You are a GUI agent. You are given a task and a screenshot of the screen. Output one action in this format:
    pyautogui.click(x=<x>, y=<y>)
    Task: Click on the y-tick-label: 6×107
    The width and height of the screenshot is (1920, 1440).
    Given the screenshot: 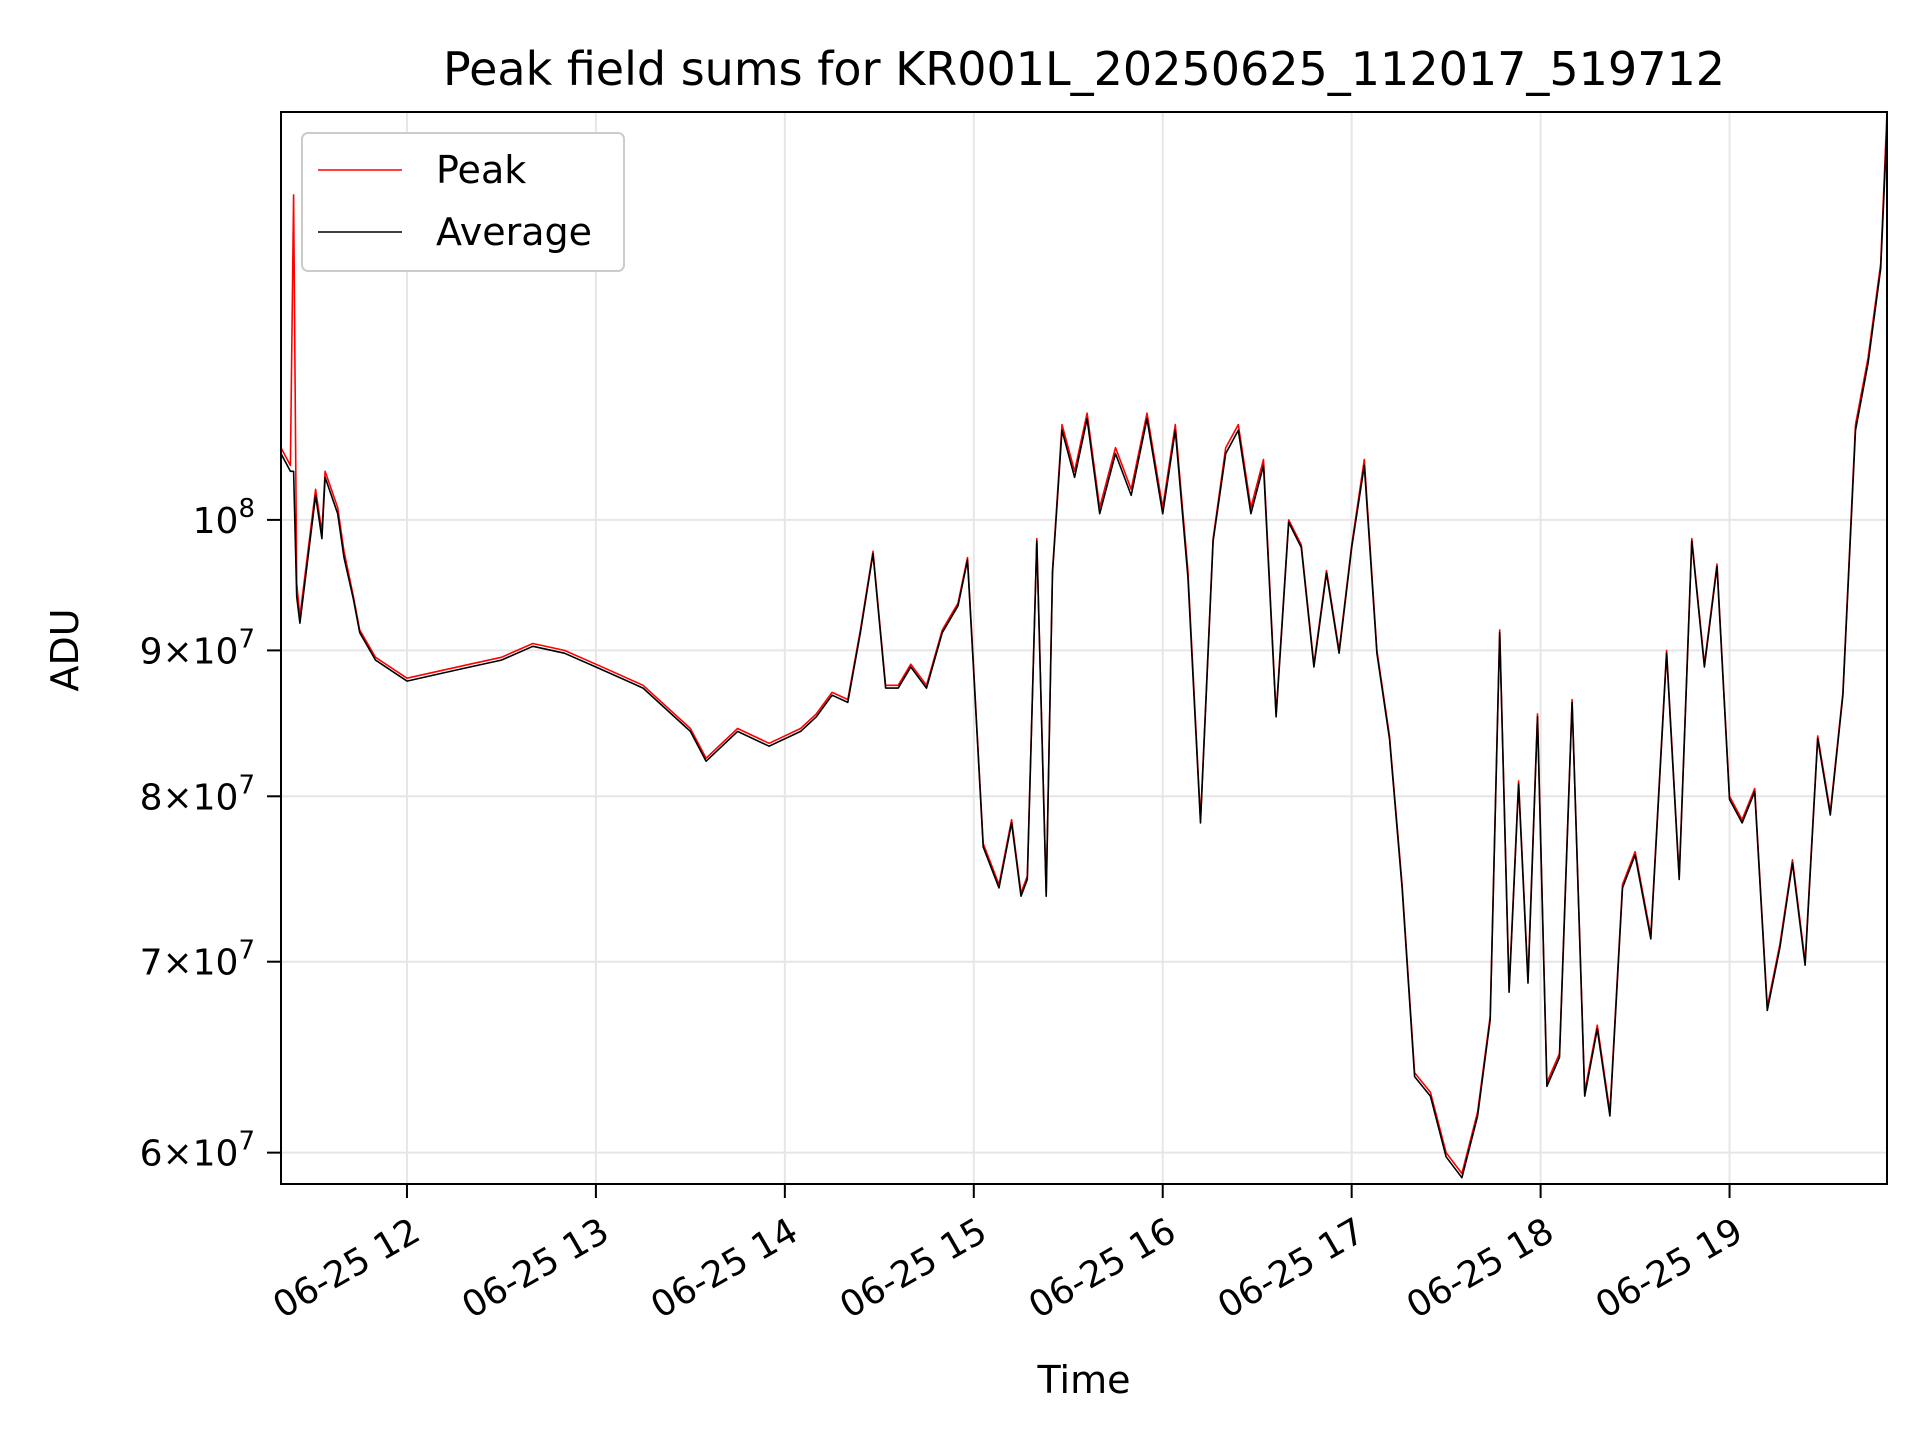 What is the action you would take?
    pyautogui.click(x=197, y=1151)
    